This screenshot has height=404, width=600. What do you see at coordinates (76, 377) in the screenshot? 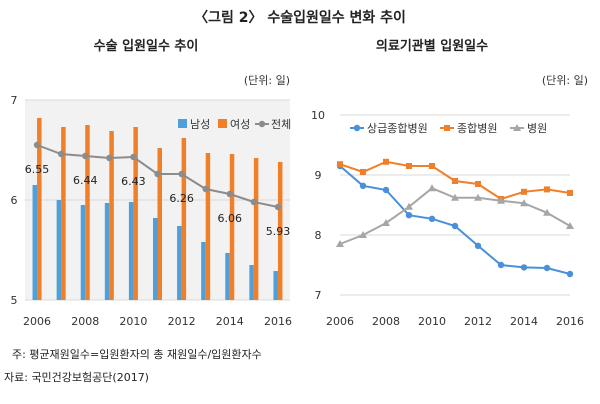
I see `source-text: 자료: 국민건강보험공단(2017)` at bounding box center [76, 377].